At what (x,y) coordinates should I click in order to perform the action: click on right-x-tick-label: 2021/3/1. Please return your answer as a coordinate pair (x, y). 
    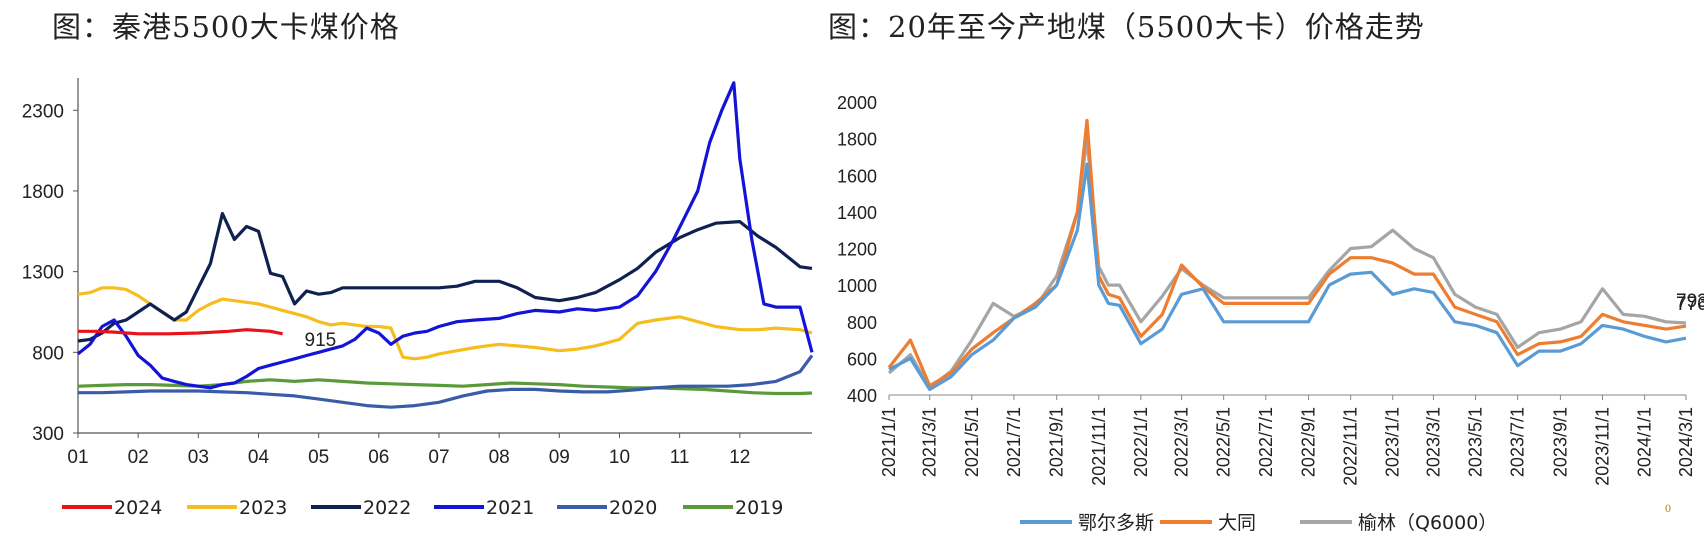
    Looking at the image, I should click on (930, 442).